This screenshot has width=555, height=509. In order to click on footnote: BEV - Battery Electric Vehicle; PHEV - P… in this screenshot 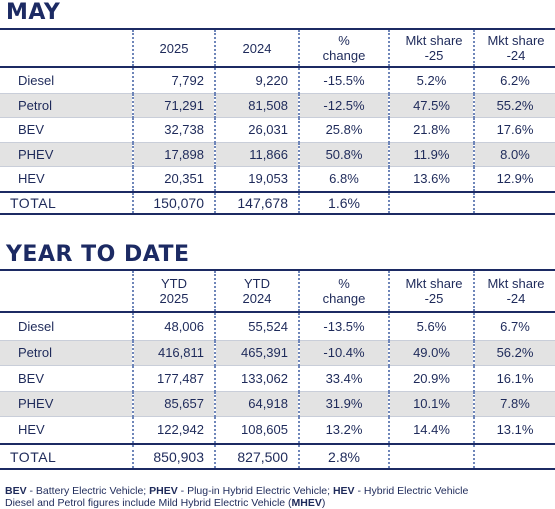, I will do `click(279, 497)`.